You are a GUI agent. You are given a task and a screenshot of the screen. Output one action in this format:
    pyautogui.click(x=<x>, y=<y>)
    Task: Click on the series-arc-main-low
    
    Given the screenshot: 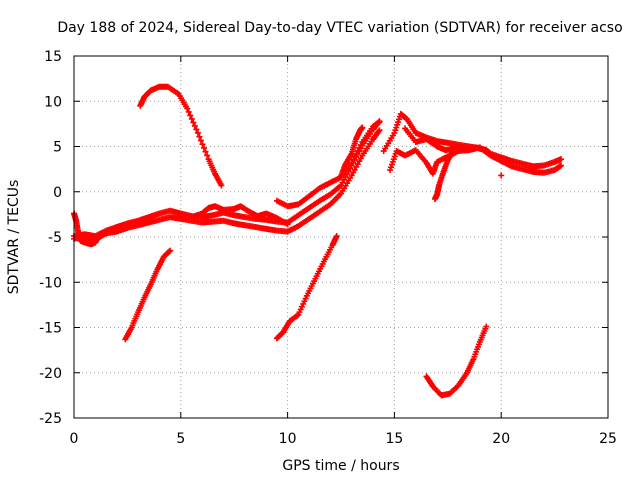 What is the action you would take?
    pyautogui.click(x=227, y=185)
    